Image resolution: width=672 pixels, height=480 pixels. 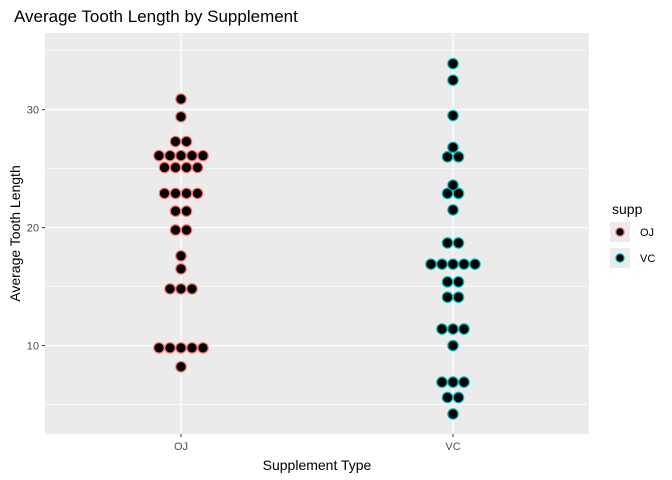 I want to click on x-tick-label: OJ, so click(x=181, y=447).